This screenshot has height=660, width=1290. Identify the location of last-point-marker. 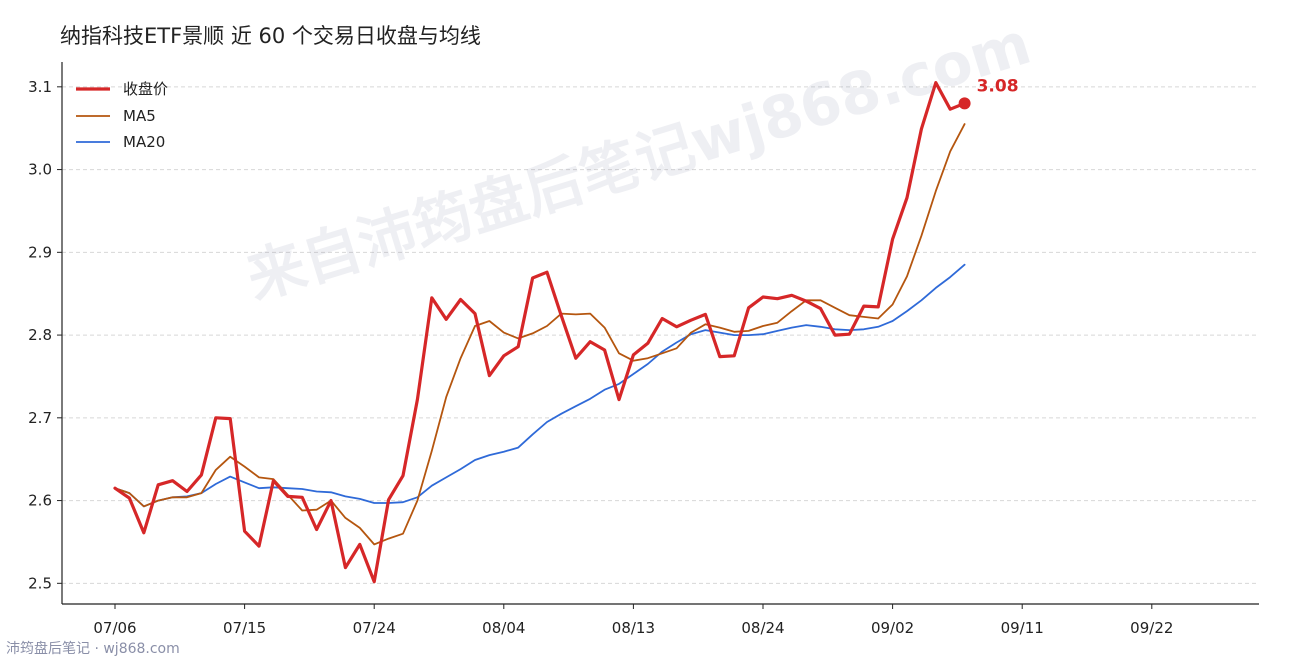
(964, 103).